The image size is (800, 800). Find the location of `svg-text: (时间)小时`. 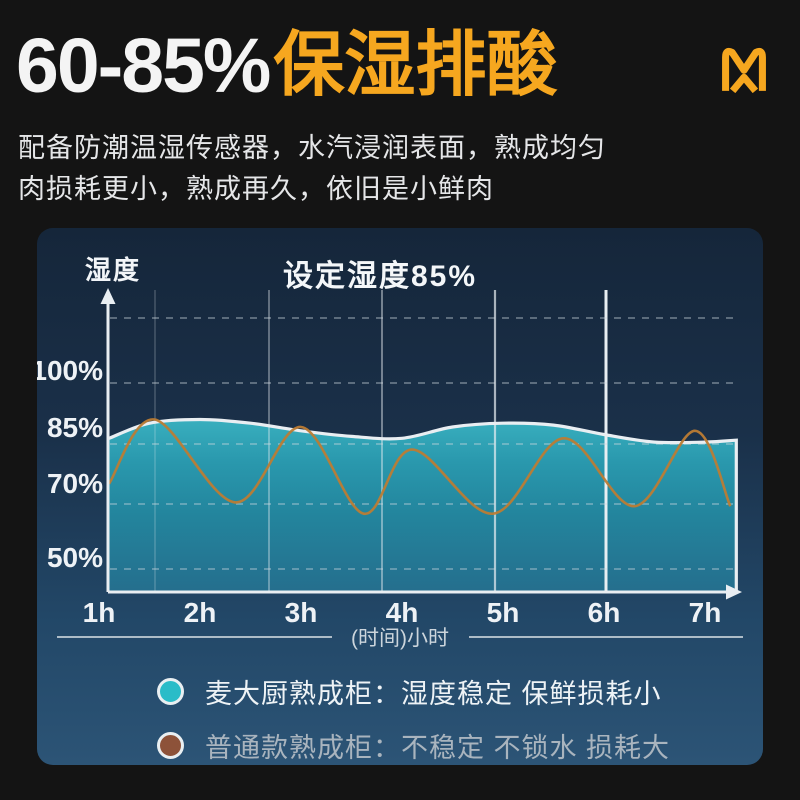

svg-text: (时间)小时 is located at coordinates (400, 638).